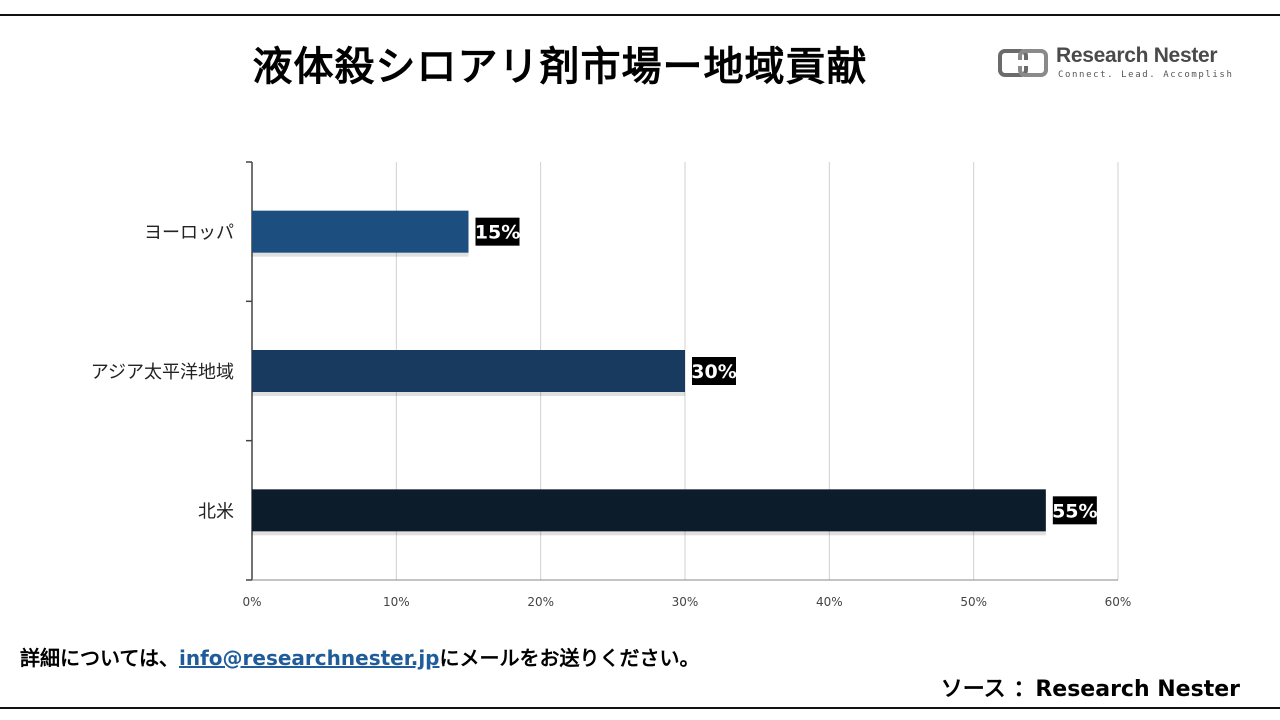  Describe the element at coordinates (309, 658) in the screenshot. I see `email-link: info@researchnester.jp` at that location.